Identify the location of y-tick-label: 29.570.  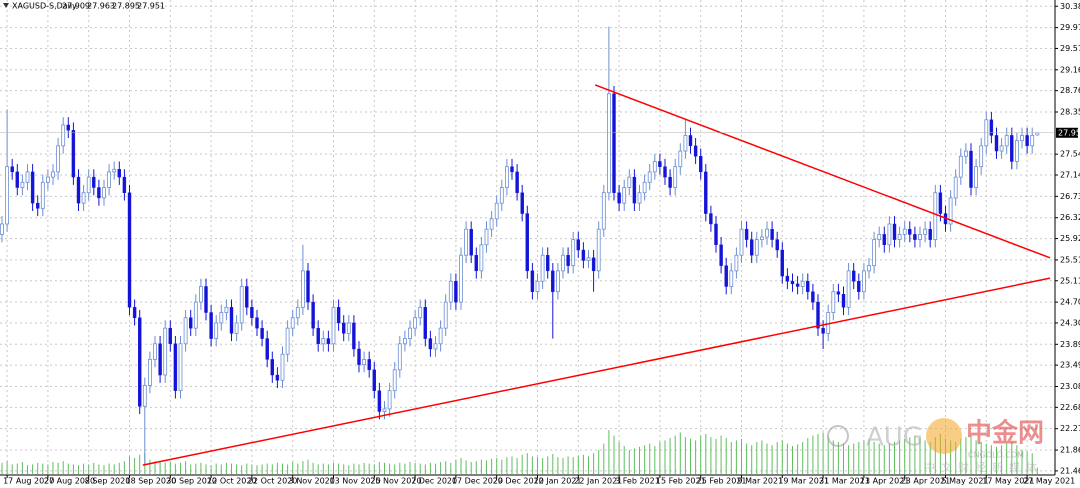
(1070, 48).